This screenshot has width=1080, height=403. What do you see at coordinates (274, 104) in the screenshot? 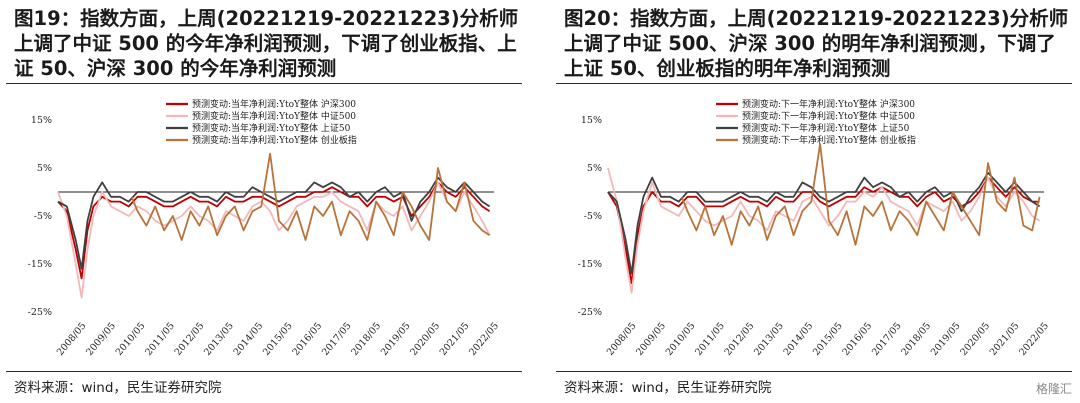
I see `legend-label: 预测变动:当年净利润:YtoY整体 沪深300` at bounding box center [274, 104].